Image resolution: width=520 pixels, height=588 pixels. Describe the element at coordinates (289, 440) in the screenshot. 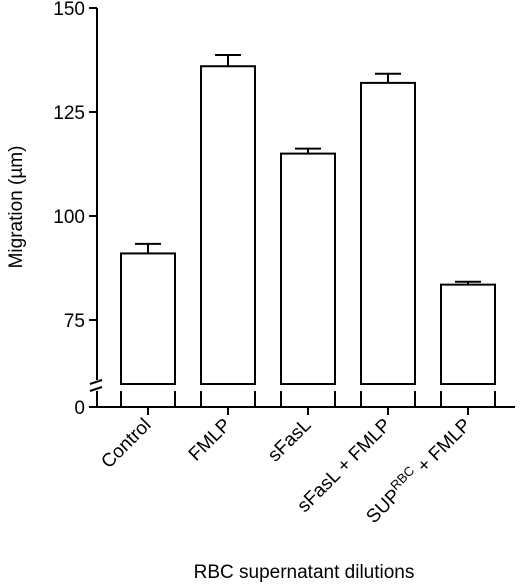

I see `x-tick-label: sFasL` at that location.